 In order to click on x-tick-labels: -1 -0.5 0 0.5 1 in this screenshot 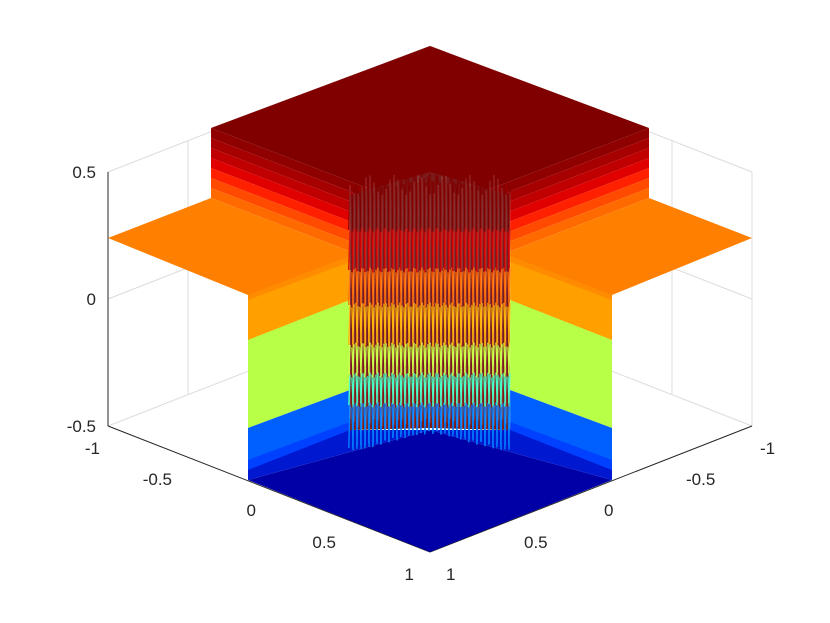, I will do `click(249, 511)`.